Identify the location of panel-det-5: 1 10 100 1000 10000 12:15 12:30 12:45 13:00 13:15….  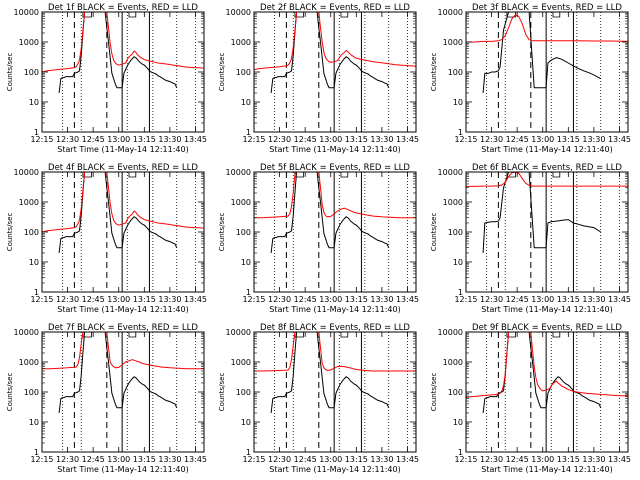
(318, 238).